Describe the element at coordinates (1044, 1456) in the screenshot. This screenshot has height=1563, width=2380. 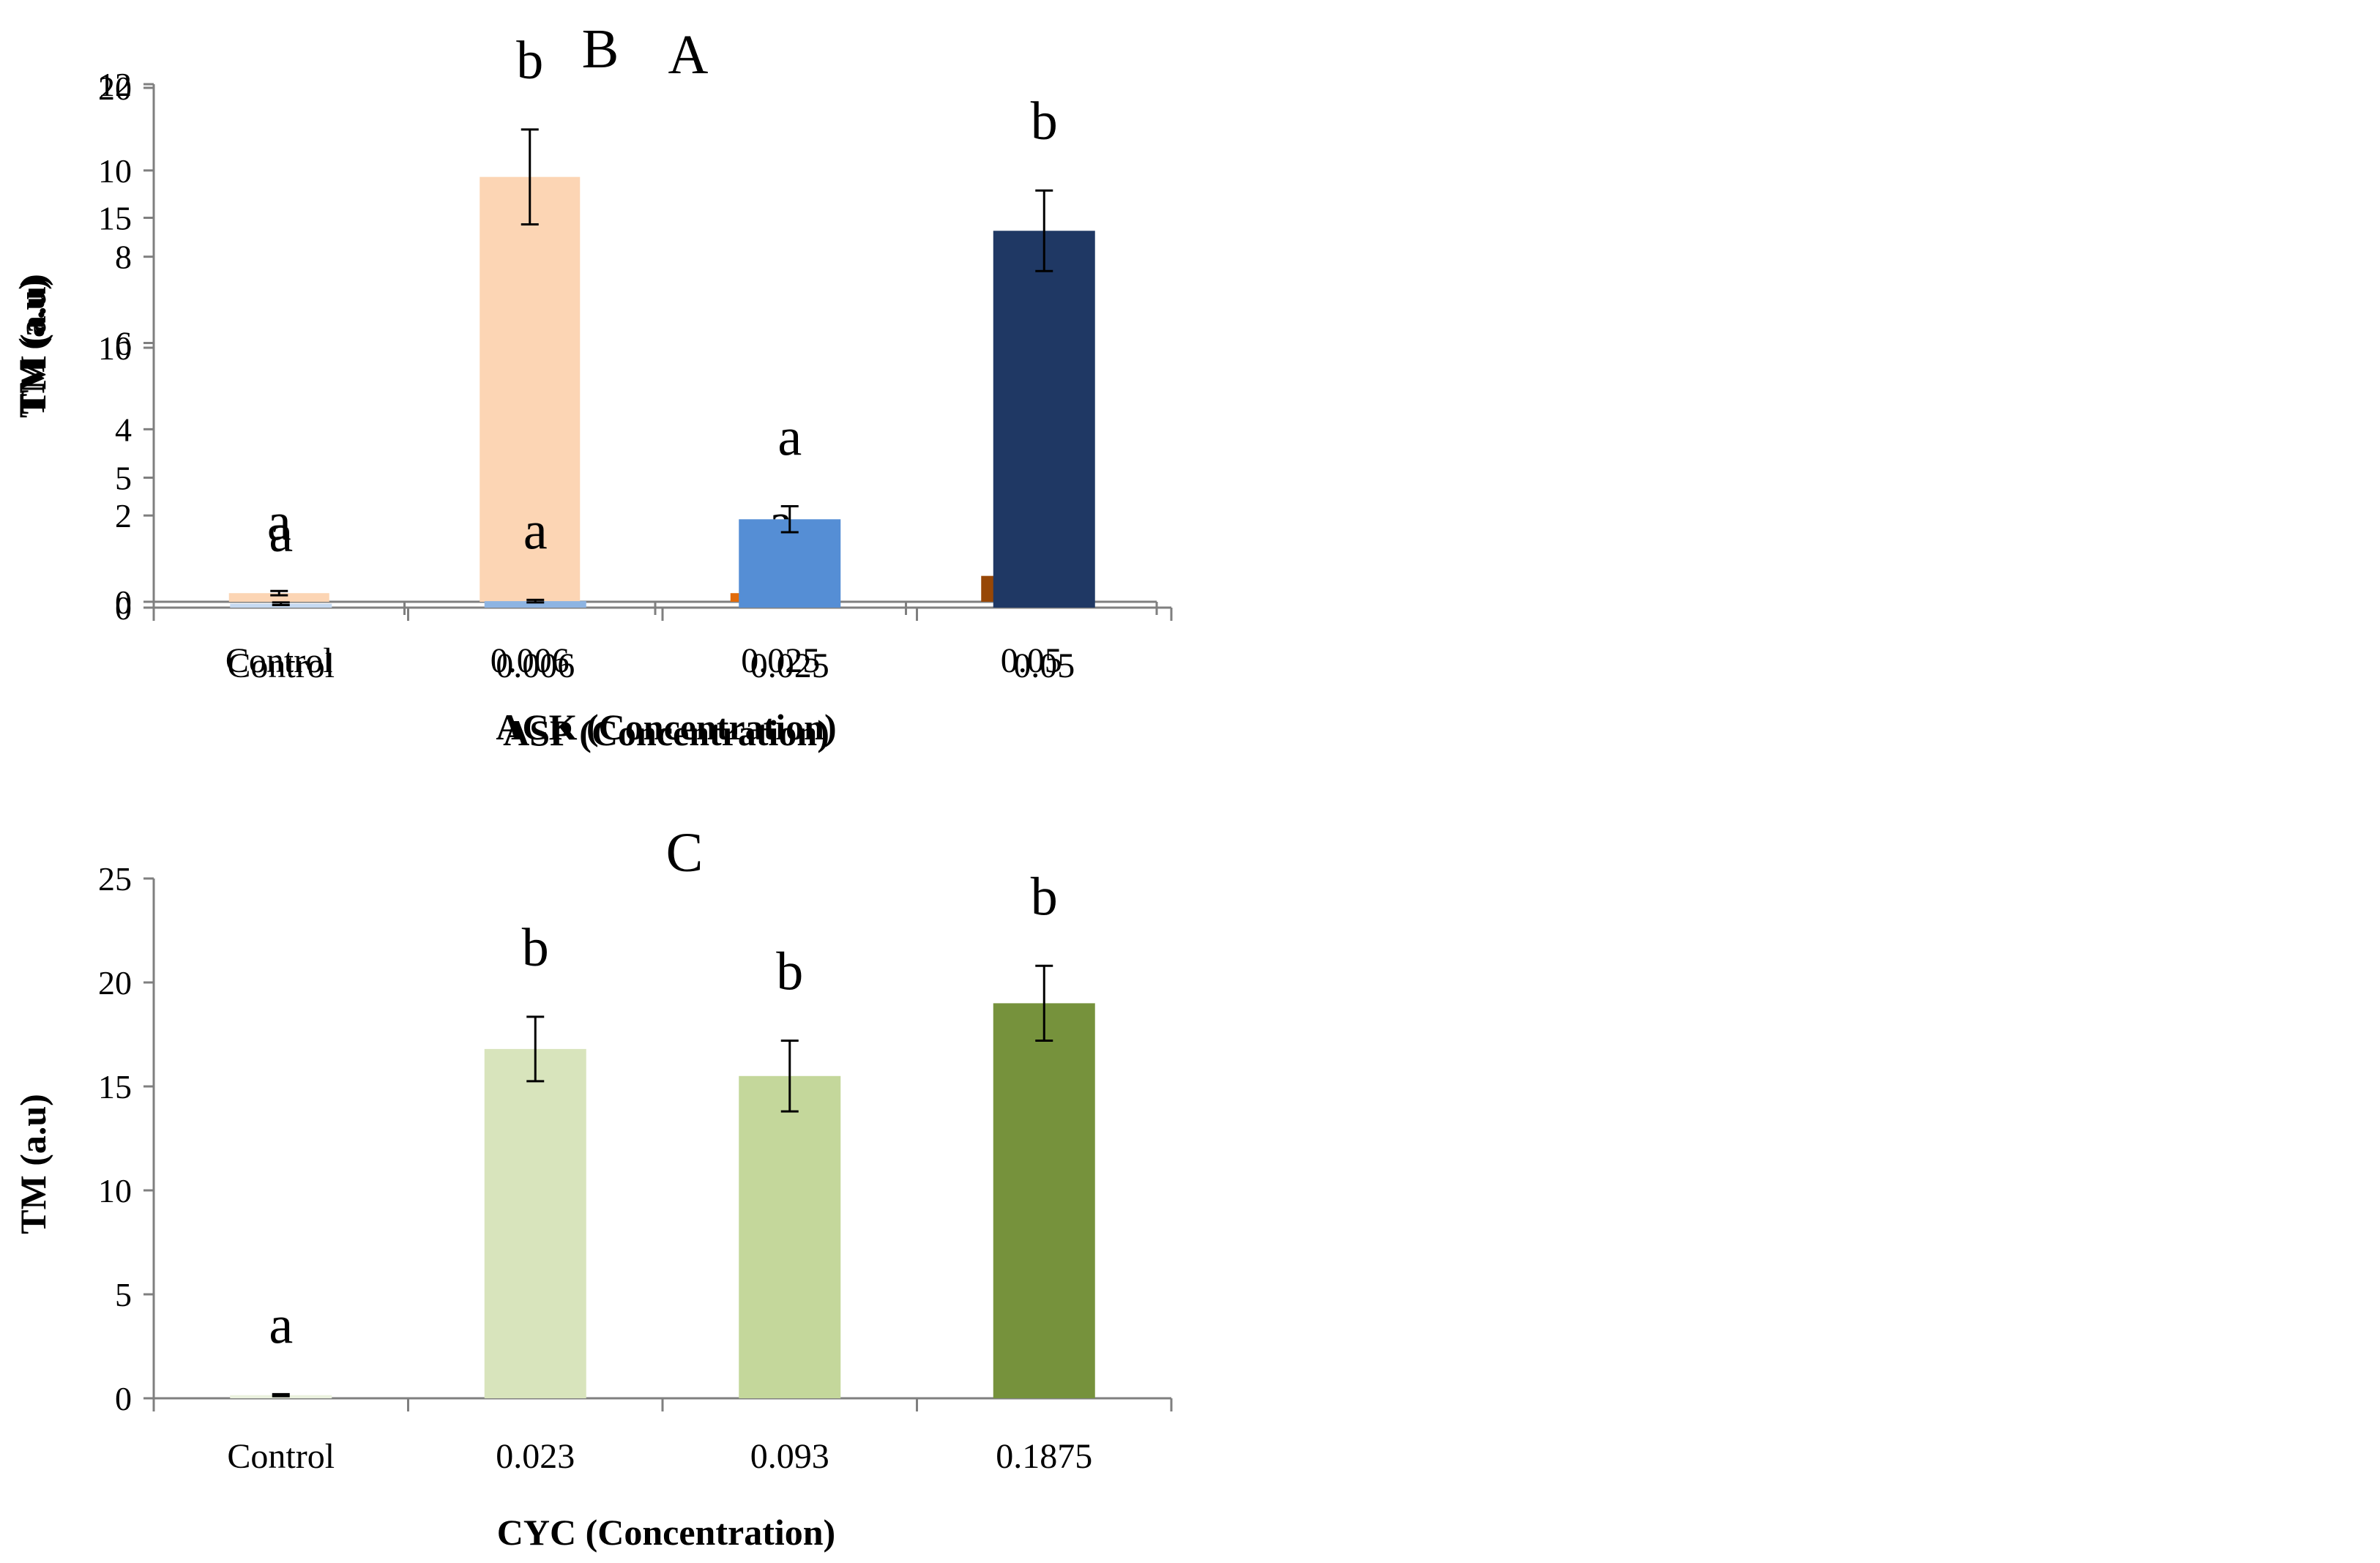
I see `x-tick-label: 0.1875` at that location.